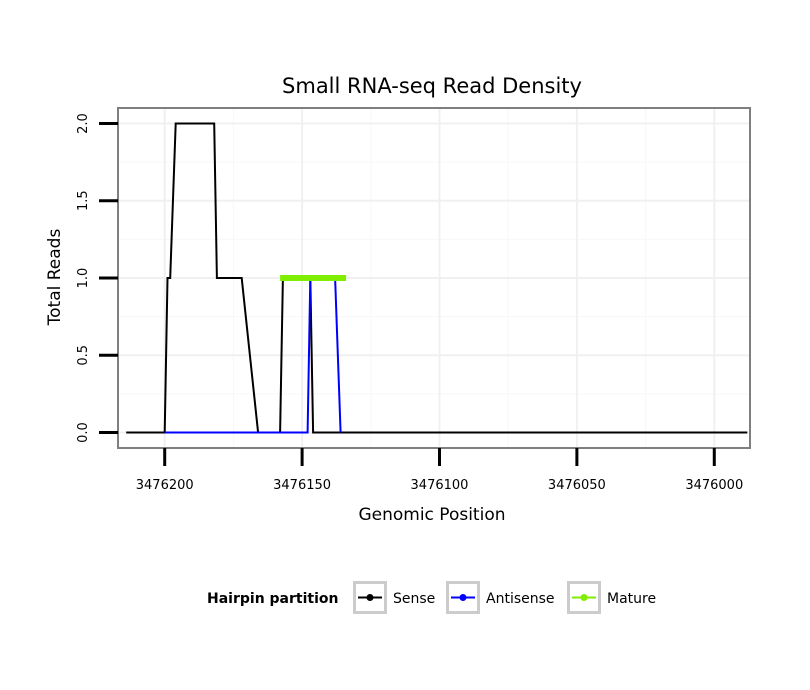 This screenshot has width=810, height=690. I want to click on y-tick-label: 1.5, so click(83, 200).